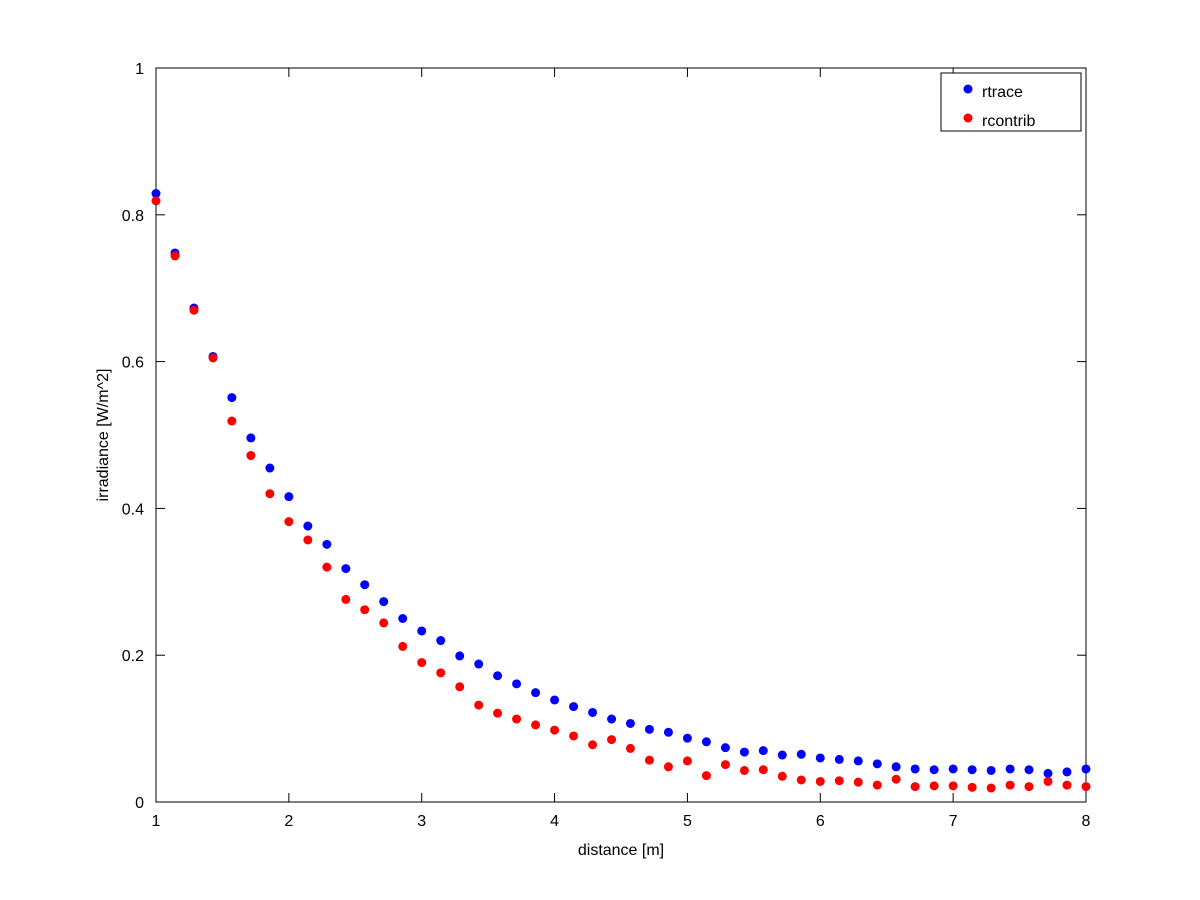 The height and width of the screenshot is (900, 1200). I want to click on legend: rtrace rcontrib, so click(1011, 102).